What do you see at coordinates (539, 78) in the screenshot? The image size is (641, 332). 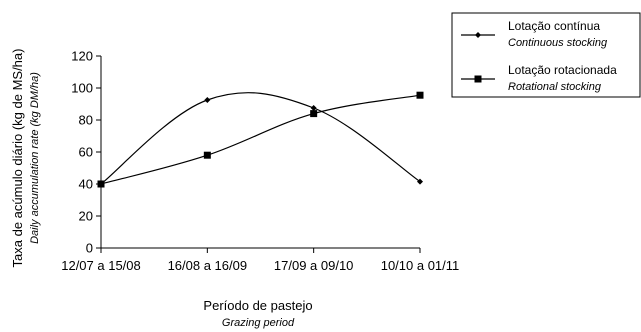 I see `legend-item: Lotação rotacionada Rotational stocking` at bounding box center [539, 78].